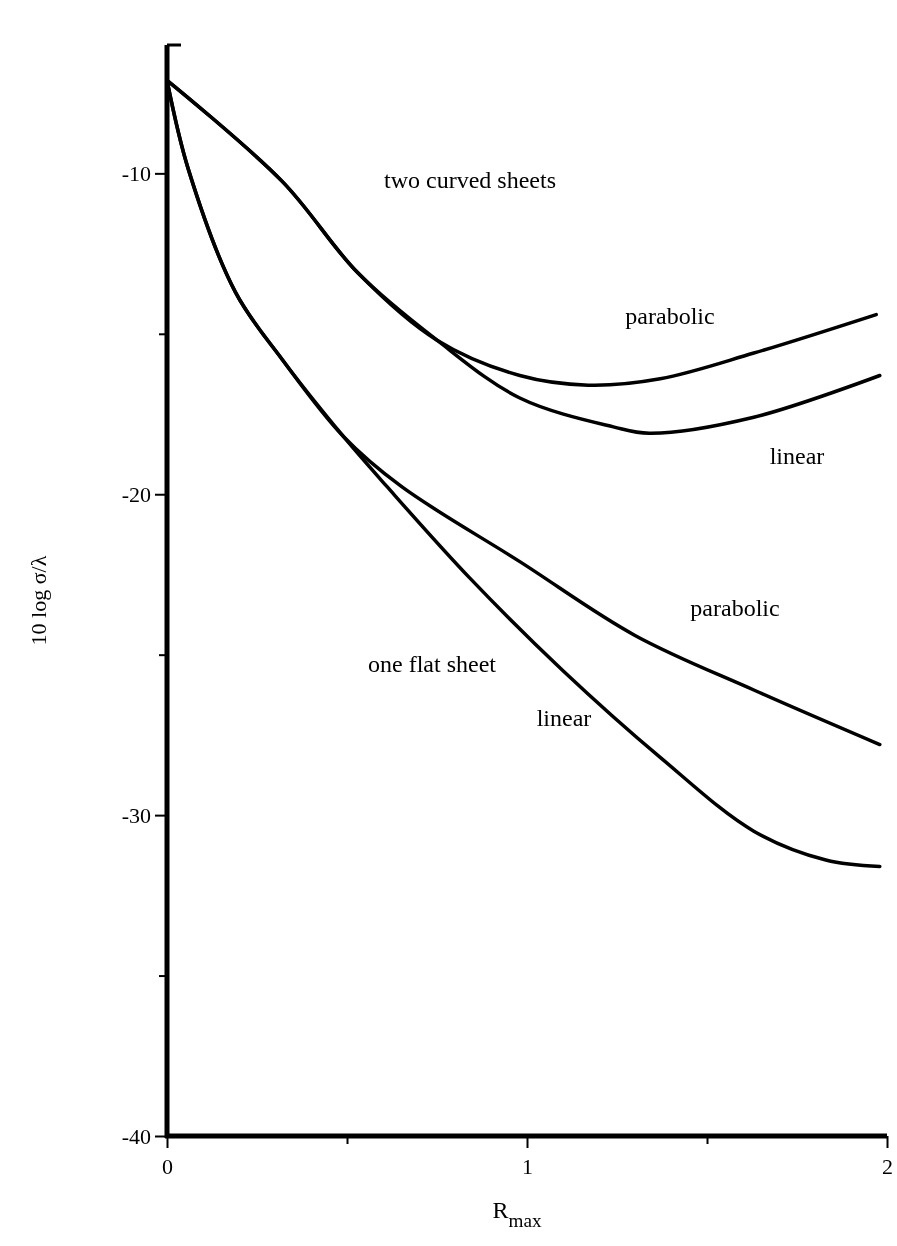 The image size is (897, 1246). What do you see at coordinates (527, 1166) in the screenshot?
I see `x-tick-label: 1` at bounding box center [527, 1166].